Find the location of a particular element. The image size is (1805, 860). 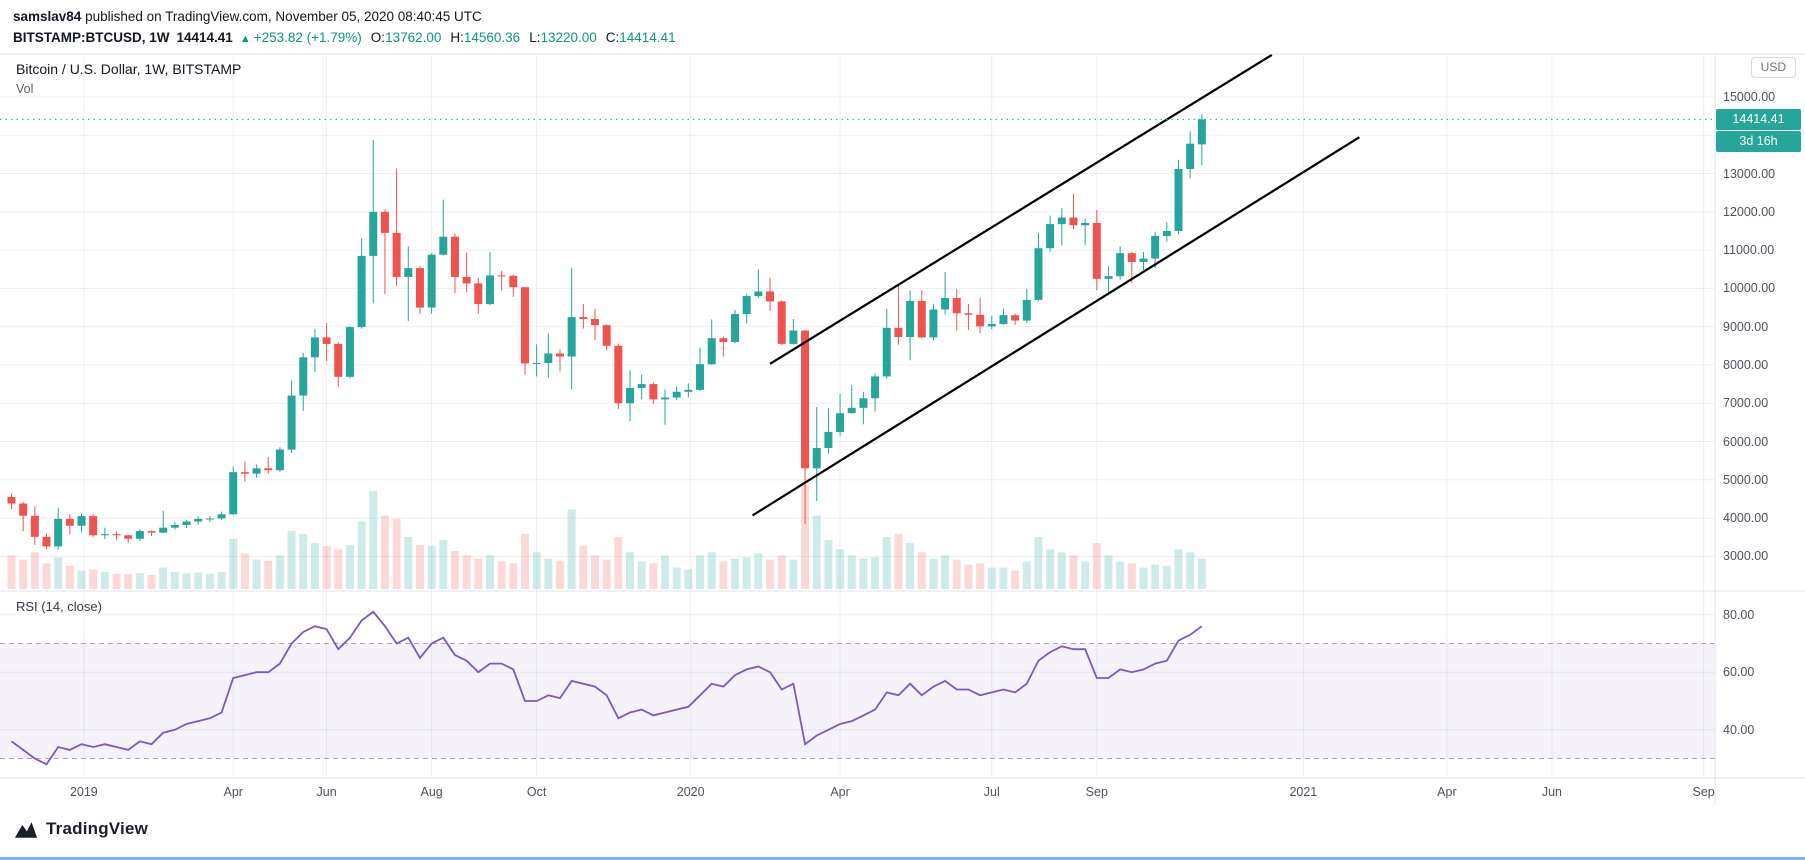

rsi-band is located at coordinates (857, 701).